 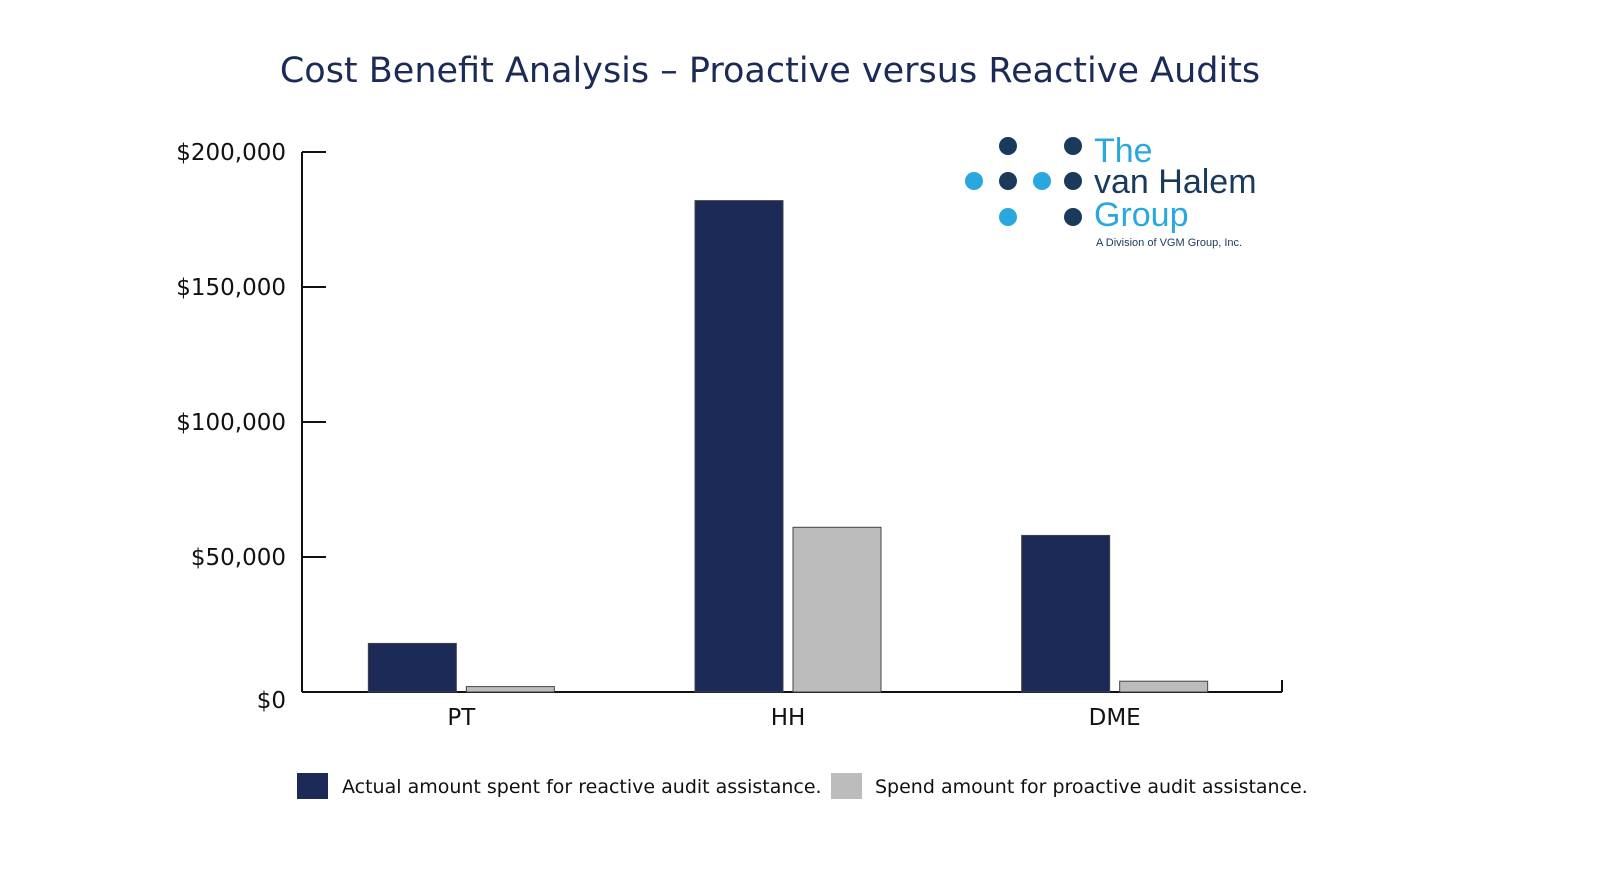 I want to click on x-tick-label: HH, so click(x=788, y=718).